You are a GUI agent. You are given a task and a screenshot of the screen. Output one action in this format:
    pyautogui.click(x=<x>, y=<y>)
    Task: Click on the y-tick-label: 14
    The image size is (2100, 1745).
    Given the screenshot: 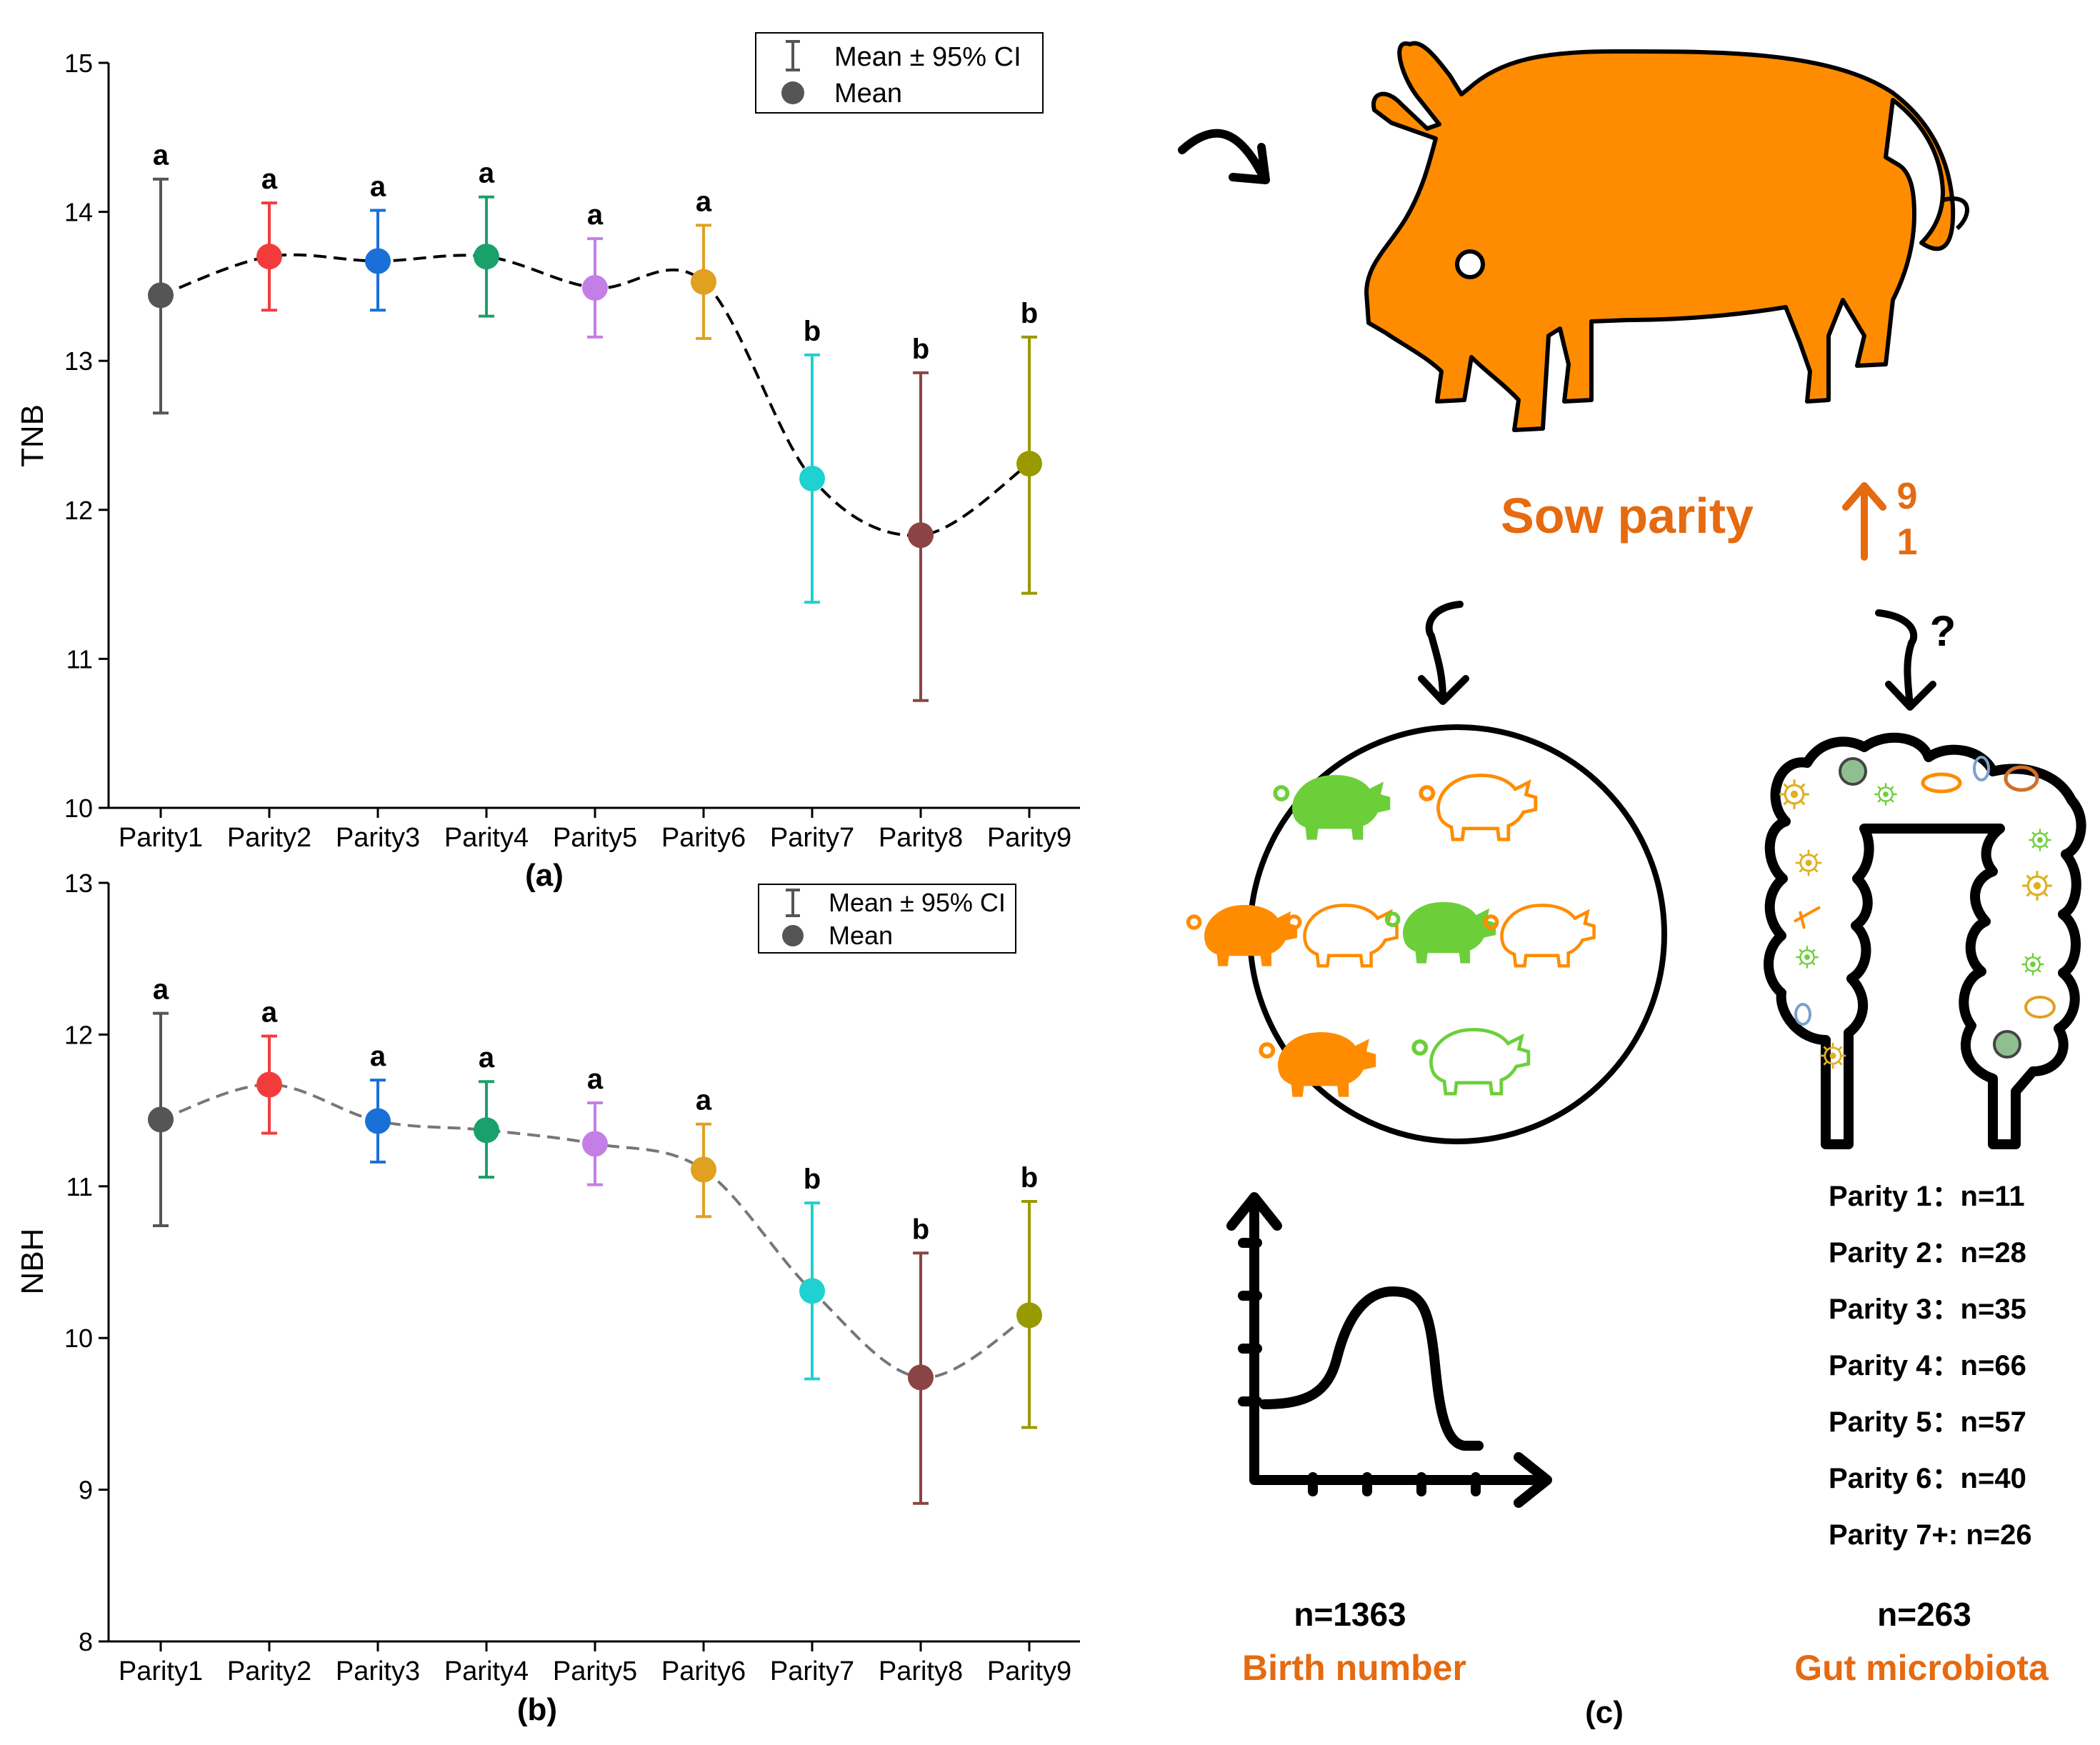 What is the action you would take?
    pyautogui.click(x=78, y=212)
    